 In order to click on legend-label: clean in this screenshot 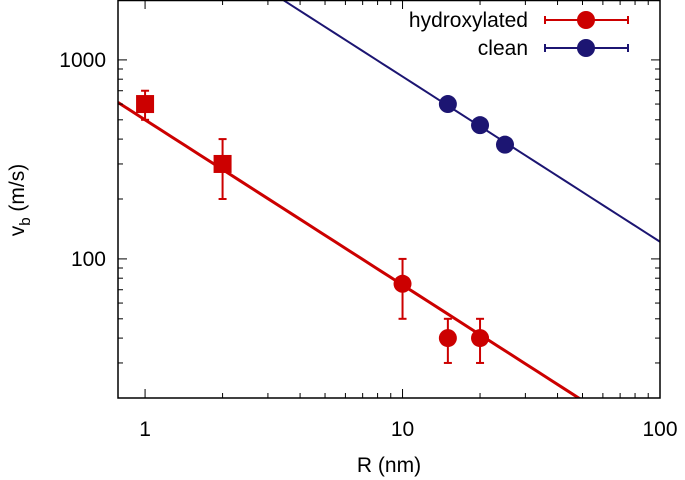, I will do `click(503, 48)`.